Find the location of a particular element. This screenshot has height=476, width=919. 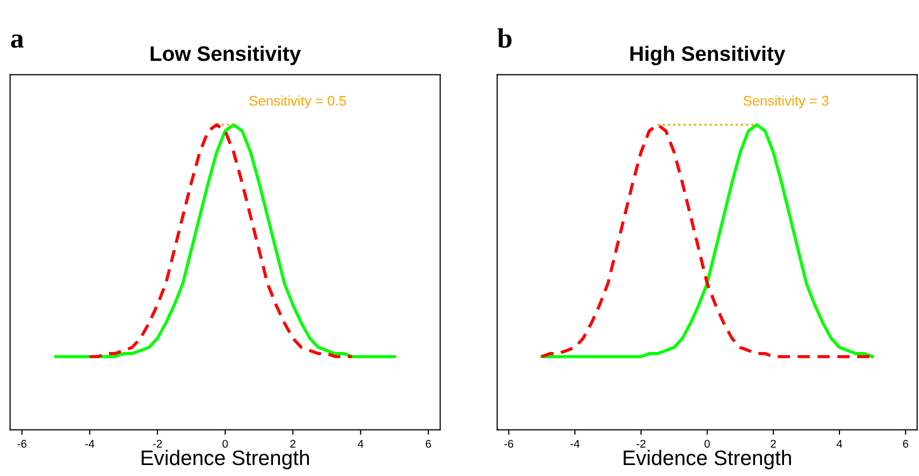

text: Sensitivity = 3 is located at coordinates (786, 102).